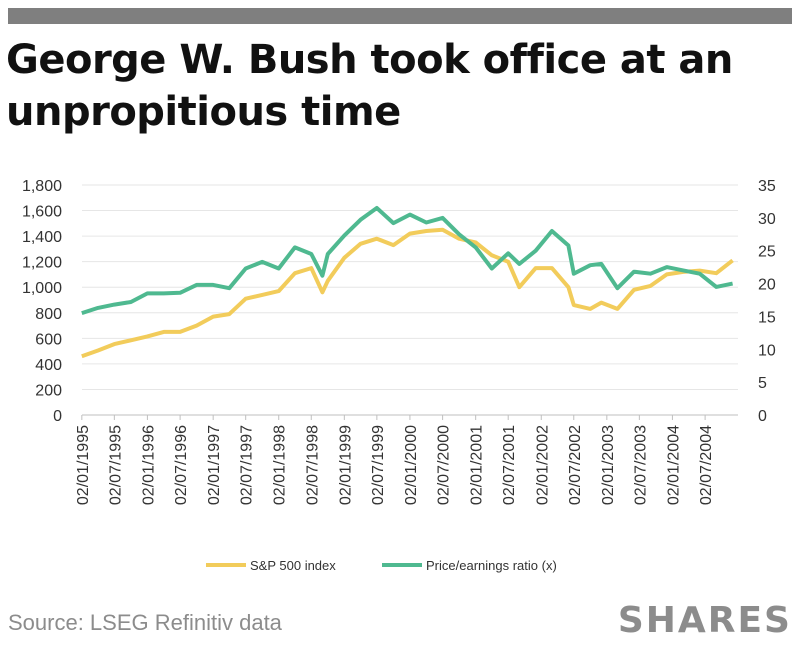  What do you see at coordinates (767, 350) in the screenshot?
I see `y-right-tick-label: 10` at bounding box center [767, 350].